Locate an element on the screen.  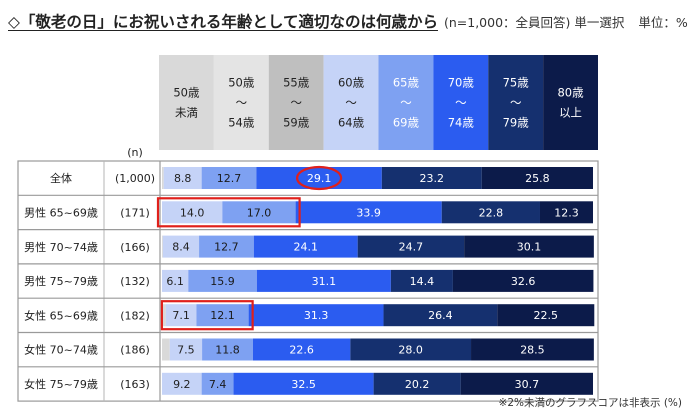
data-label: 25.8 is located at coordinates (537, 178).